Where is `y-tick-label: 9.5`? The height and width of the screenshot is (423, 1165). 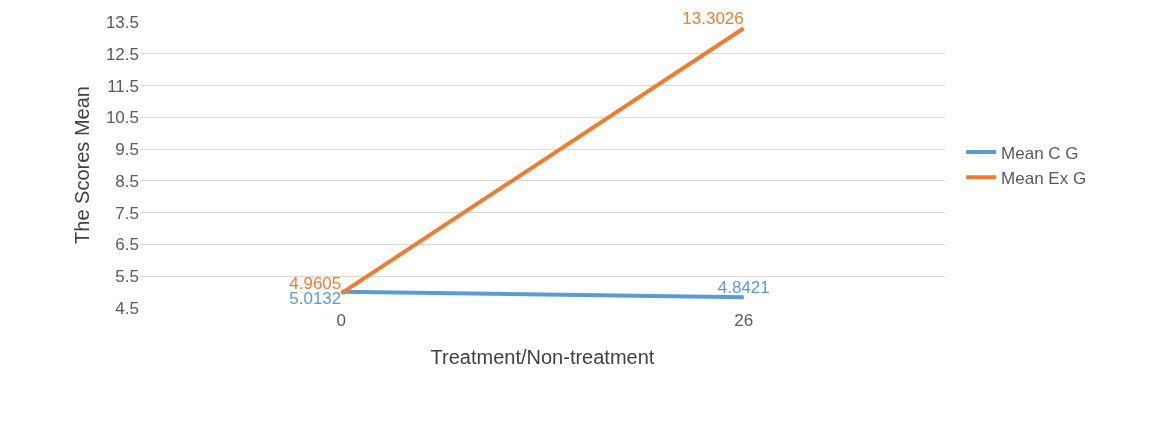 y-tick-label: 9.5 is located at coordinates (127, 150).